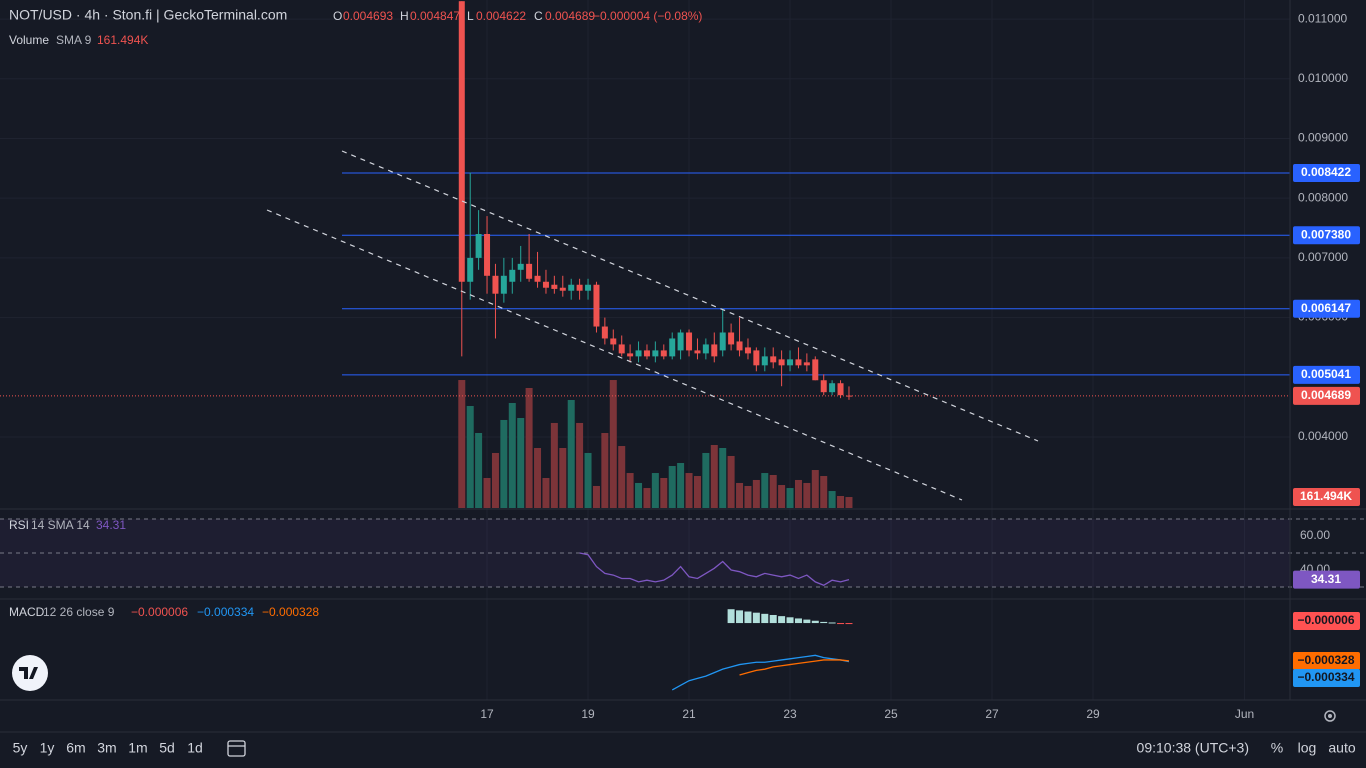 This screenshot has width=1366, height=768. Describe the element at coordinates (47, 748) in the screenshot. I see `range-button: 1y` at that location.